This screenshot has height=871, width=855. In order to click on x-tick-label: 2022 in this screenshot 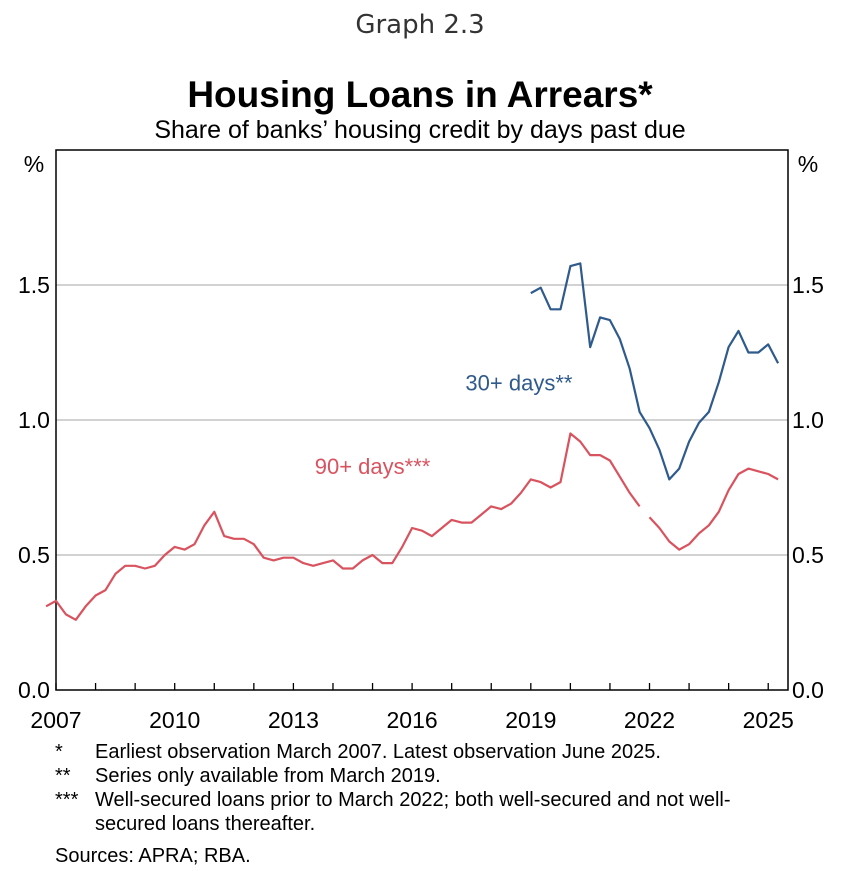, I will do `click(649, 720)`.